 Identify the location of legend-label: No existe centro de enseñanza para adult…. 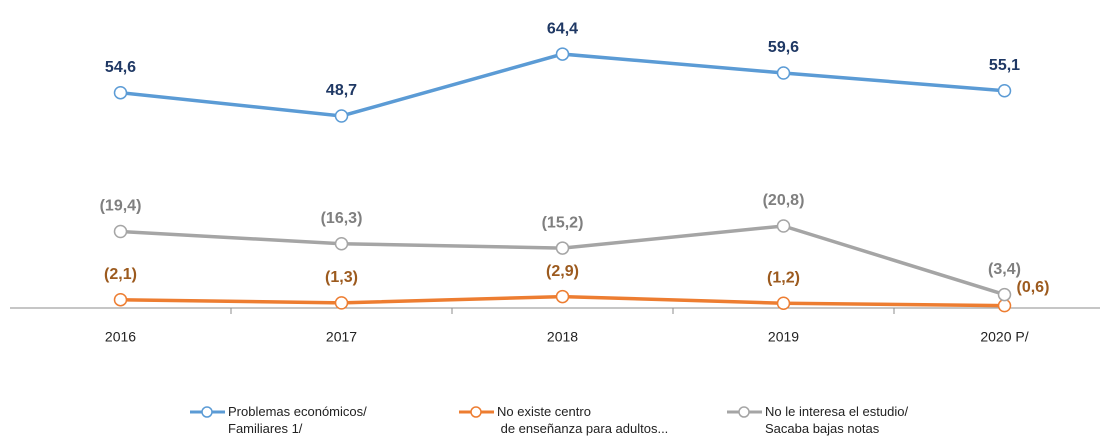
(583, 420).